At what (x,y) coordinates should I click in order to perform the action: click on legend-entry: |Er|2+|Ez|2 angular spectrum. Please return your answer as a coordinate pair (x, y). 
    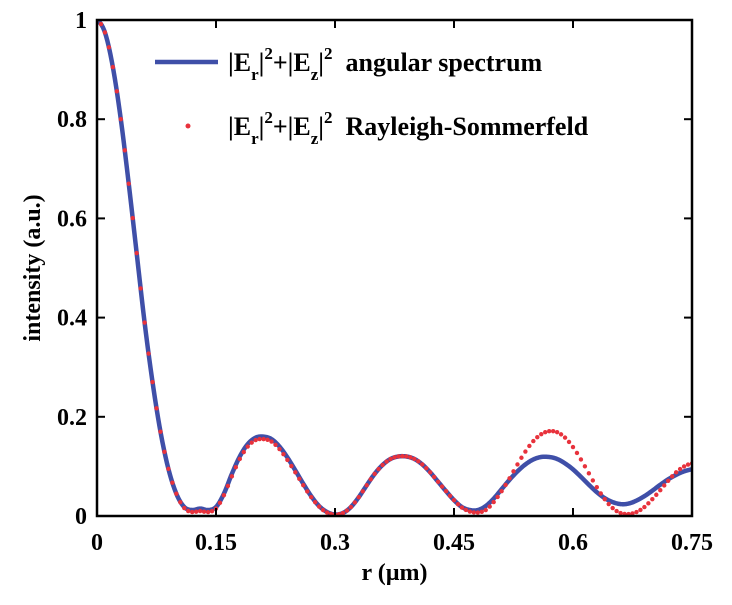
    Looking at the image, I should click on (349, 64).